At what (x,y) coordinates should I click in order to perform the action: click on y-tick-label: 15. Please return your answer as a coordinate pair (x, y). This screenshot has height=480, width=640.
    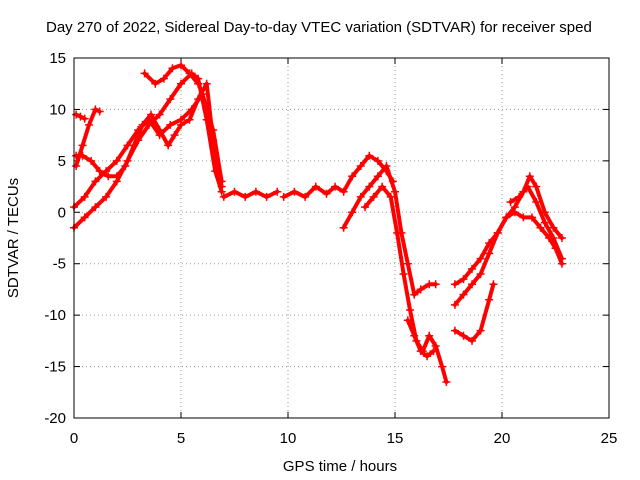
    Looking at the image, I should click on (57, 58).